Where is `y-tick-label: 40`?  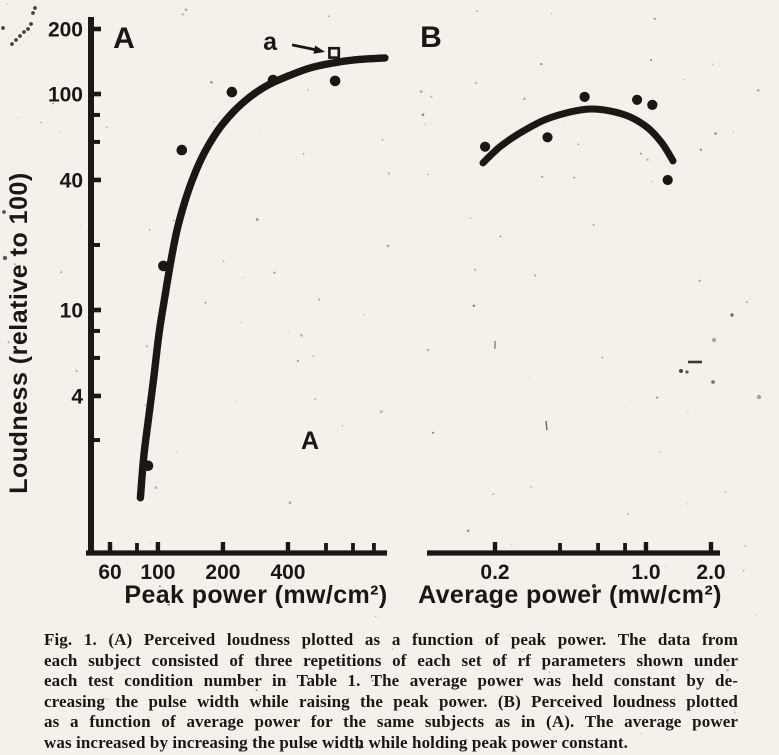
y-tick-label: 40 is located at coordinates (71, 180).